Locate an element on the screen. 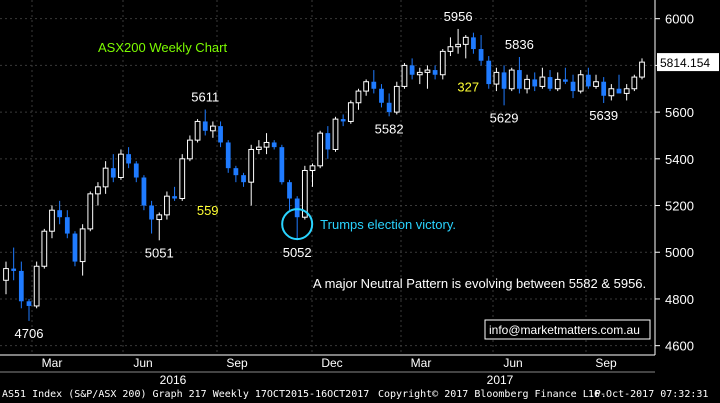  x-month-label: Dec is located at coordinates (331, 363).